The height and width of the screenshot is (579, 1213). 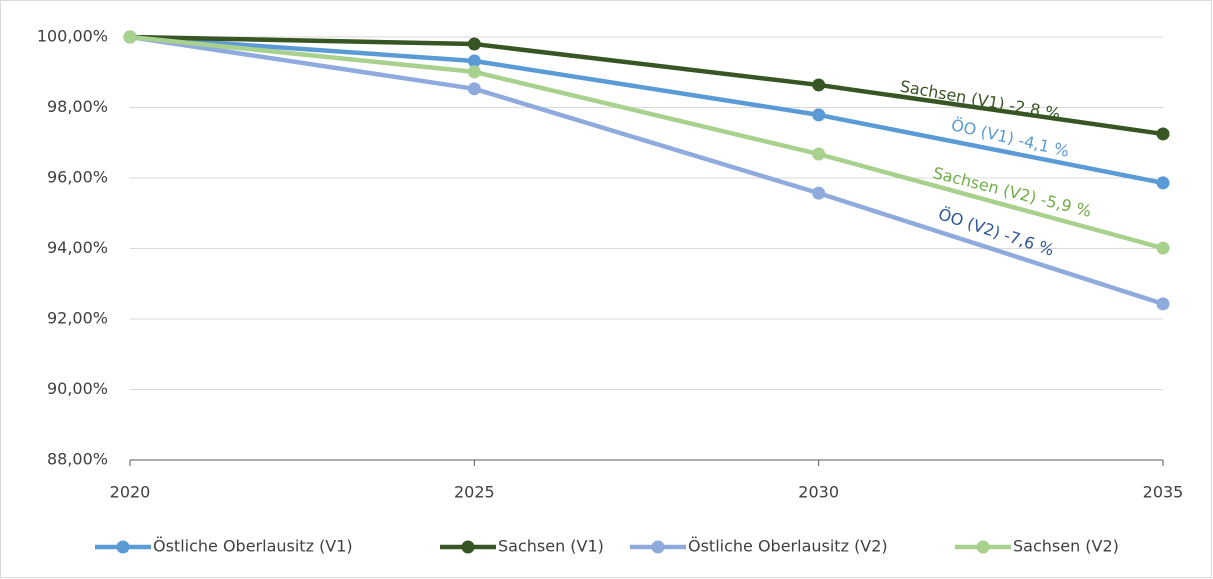 I want to click on y-tick-label: 94,00%, so click(x=77, y=247).